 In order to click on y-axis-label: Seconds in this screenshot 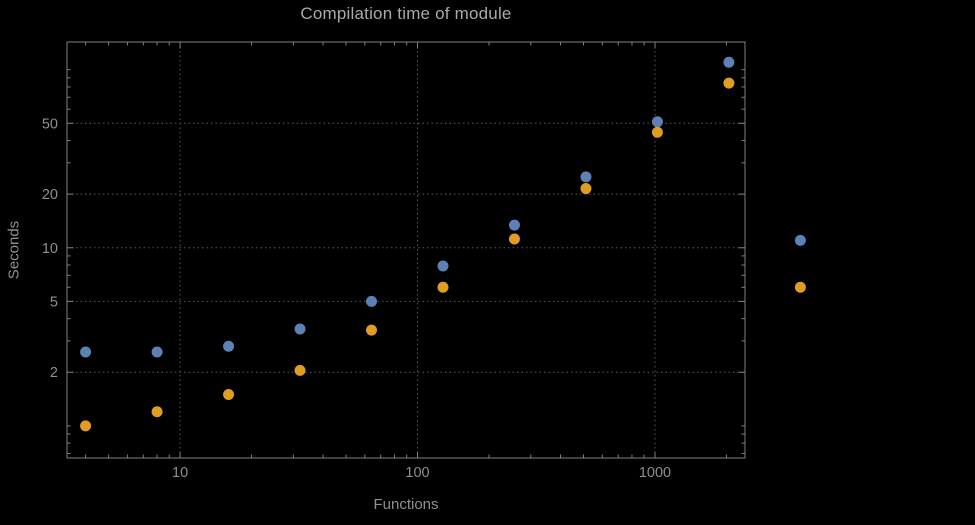, I will do `click(14, 250)`.